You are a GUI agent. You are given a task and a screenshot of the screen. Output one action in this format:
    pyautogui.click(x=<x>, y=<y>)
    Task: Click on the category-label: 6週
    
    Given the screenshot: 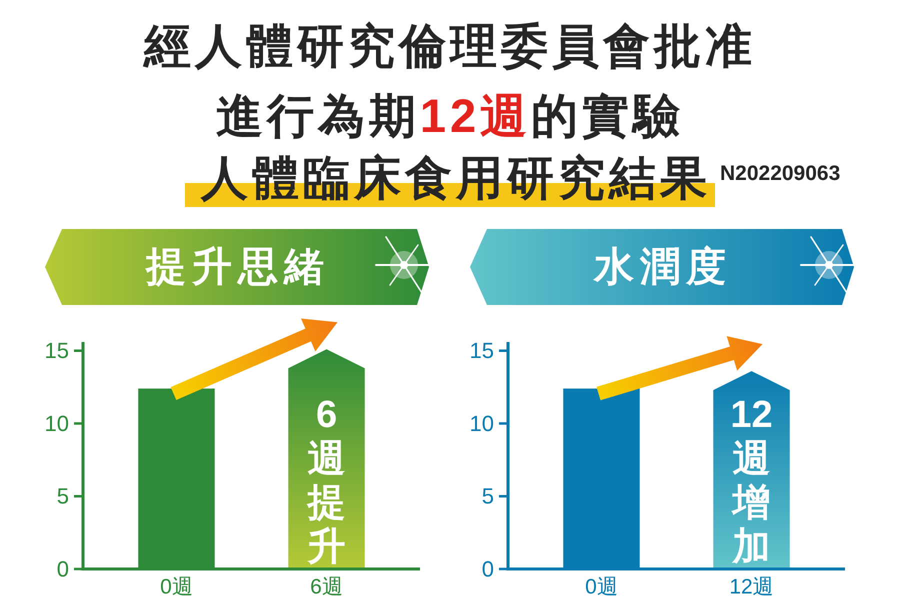 What is the action you would take?
    pyautogui.click(x=326, y=587)
    